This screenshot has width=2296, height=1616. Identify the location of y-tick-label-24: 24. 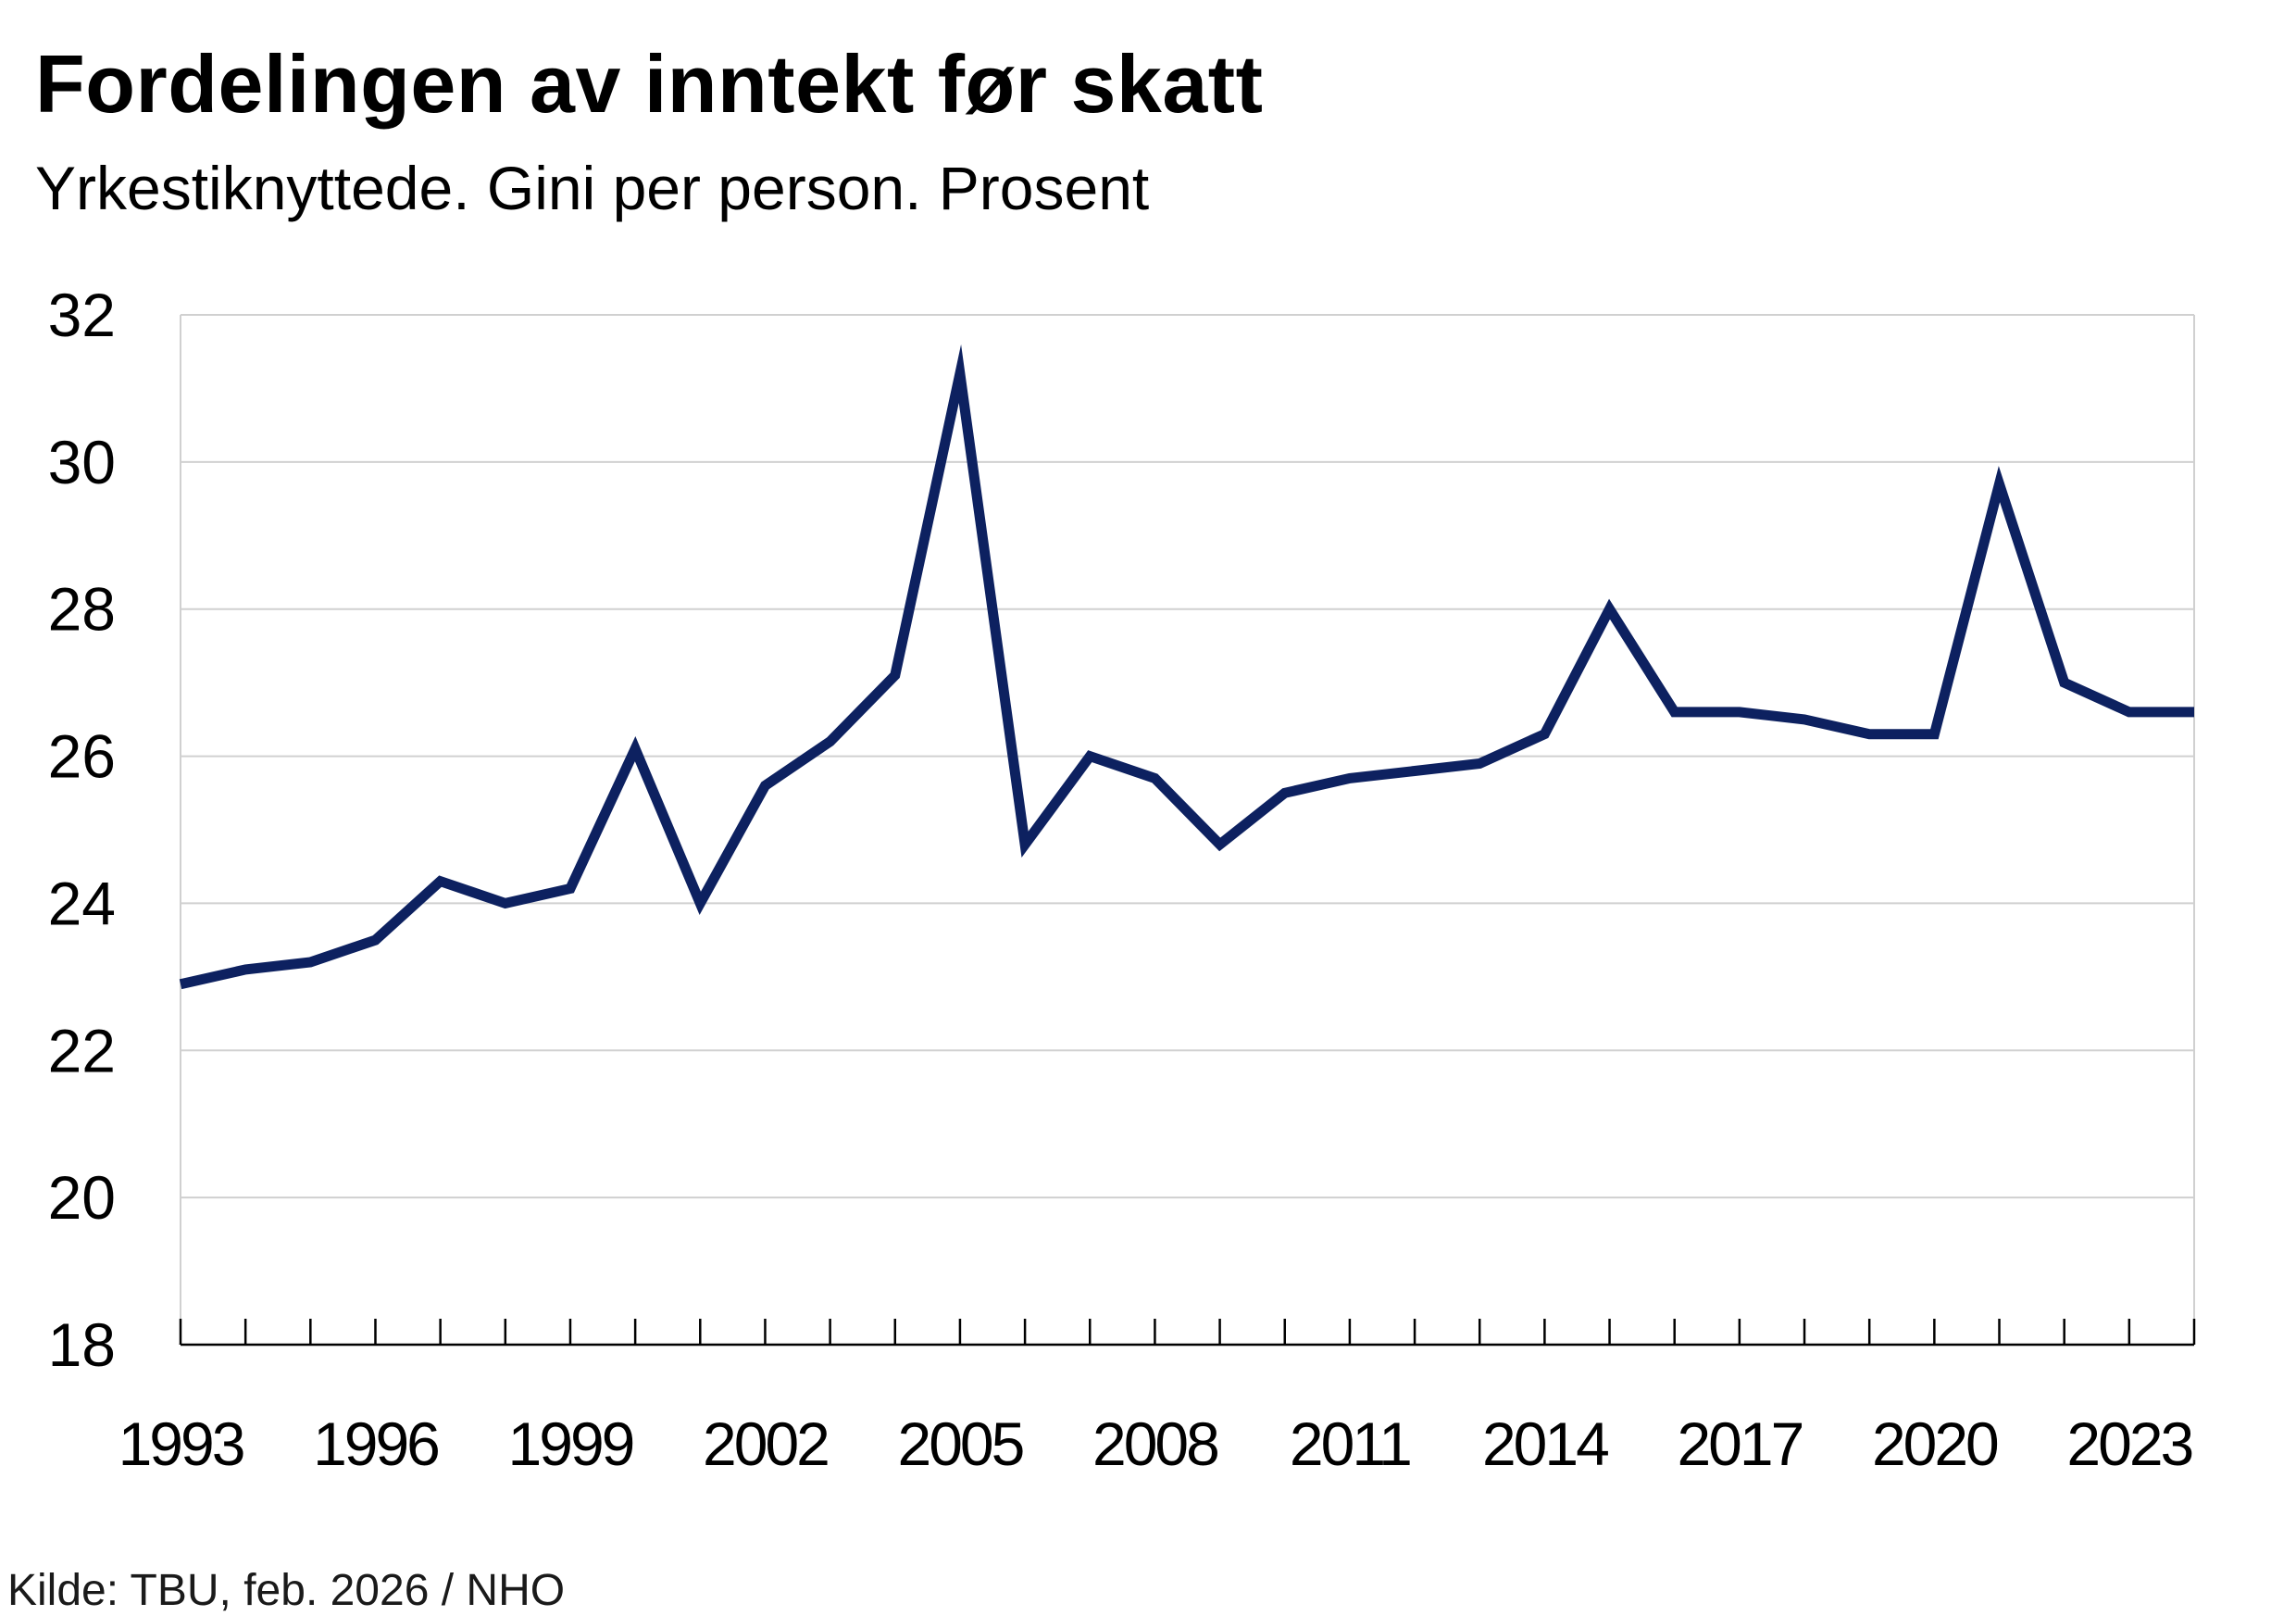
(82, 903).